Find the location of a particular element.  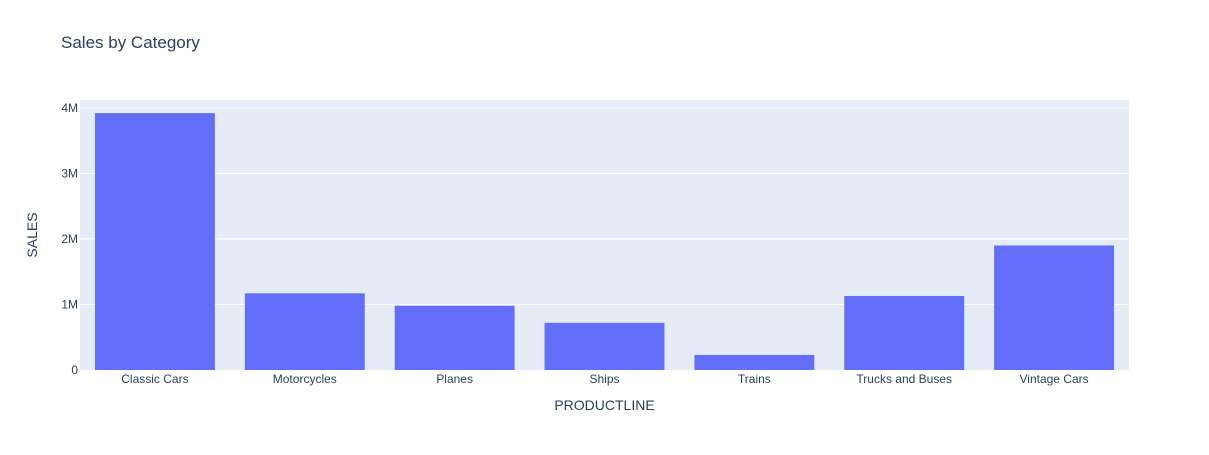

x-tick-label: Ships is located at coordinates (604, 379).